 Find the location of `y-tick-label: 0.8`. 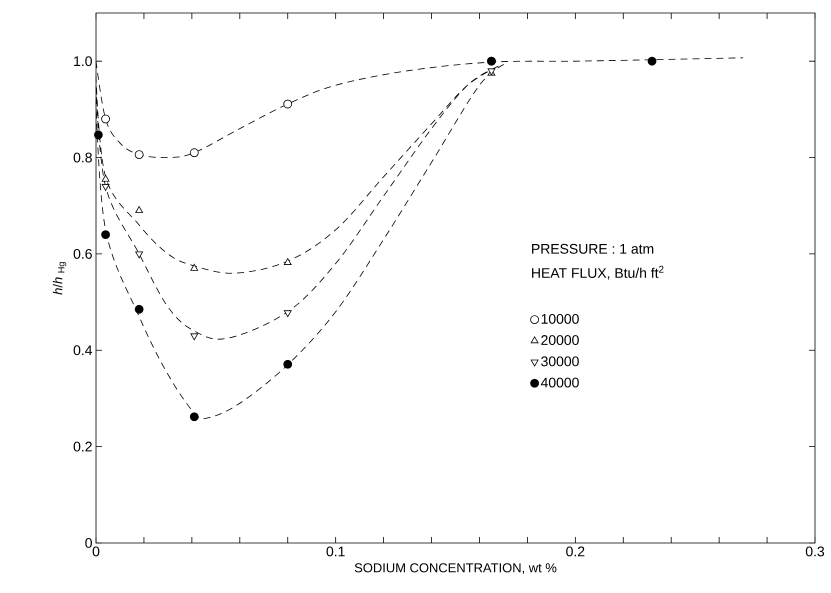

y-tick-label: 0.8 is located at coordinates (83, 157).